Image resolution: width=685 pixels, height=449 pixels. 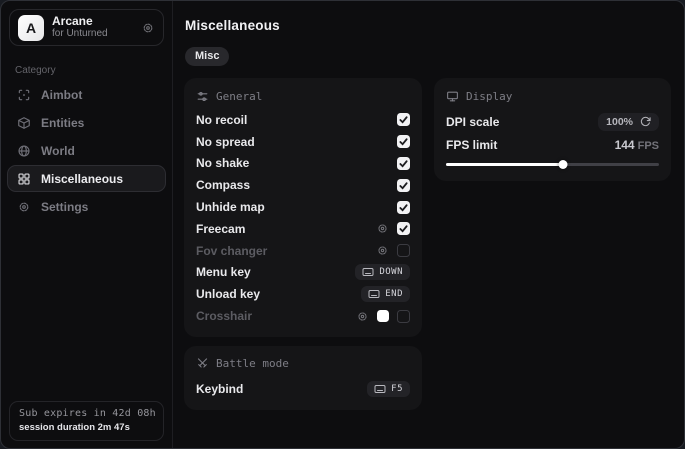 I want to click on general-panel-header: General, so click(x=303, y=96).